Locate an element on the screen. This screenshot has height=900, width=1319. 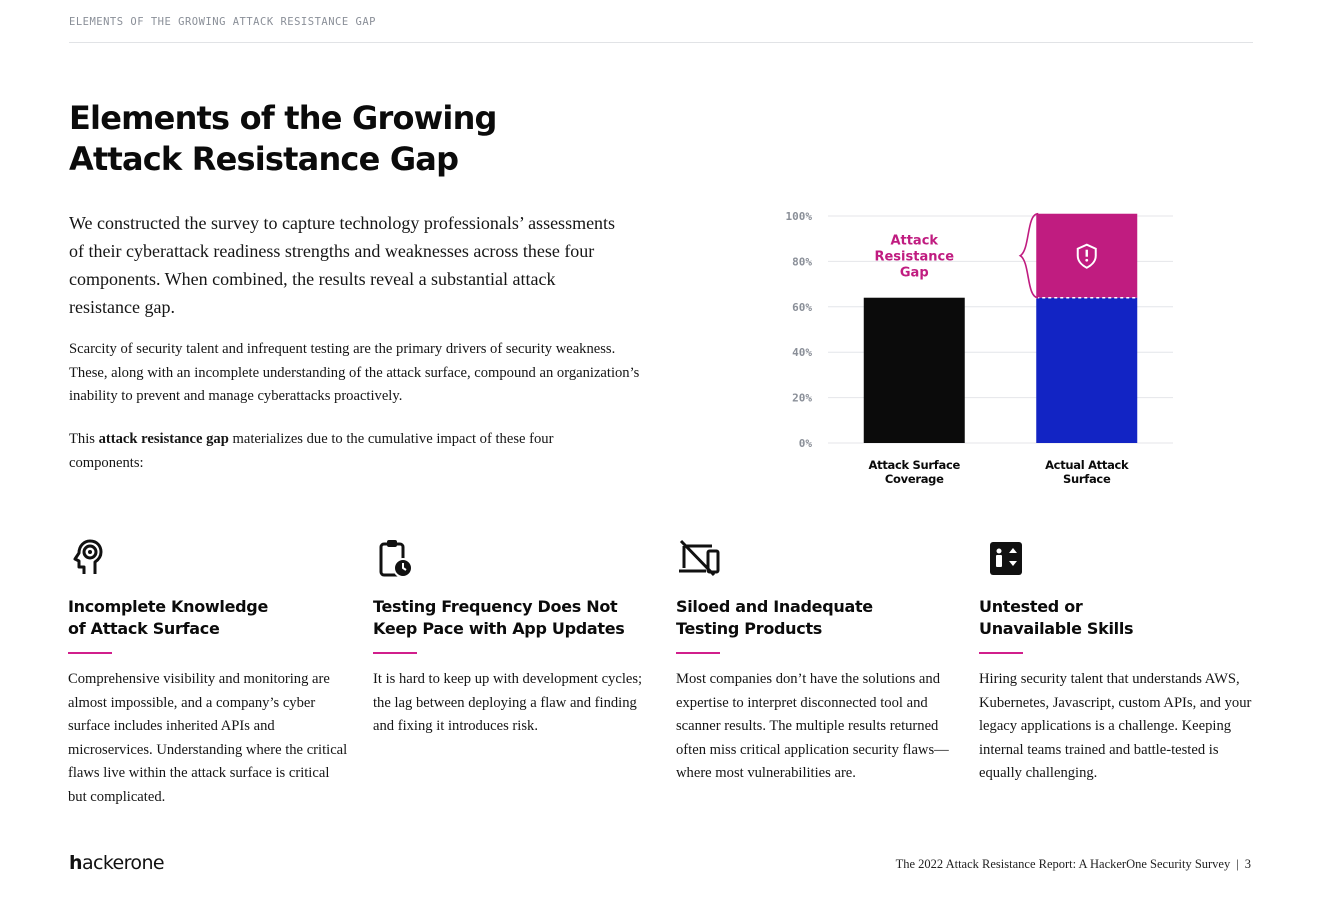
gap-annotation-label: Resistance is located at coordinates (914, 257).